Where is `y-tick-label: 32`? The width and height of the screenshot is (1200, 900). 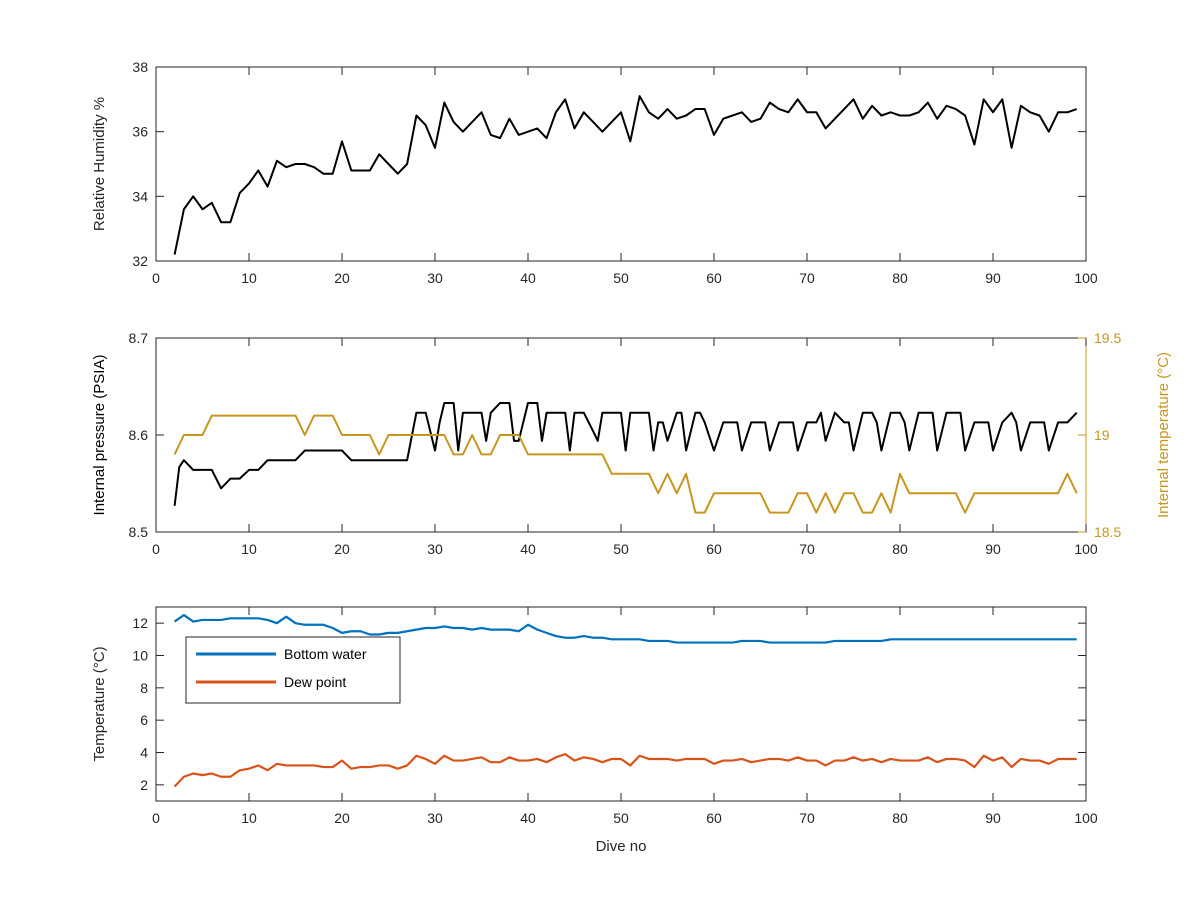
y-tick-label: 32 is located at coordinates (140, 261).